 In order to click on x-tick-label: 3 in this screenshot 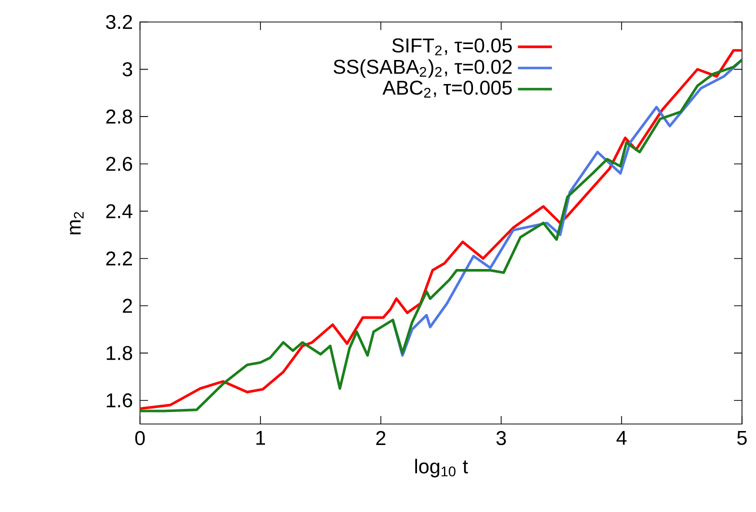, I will do `click(501, 438)`.